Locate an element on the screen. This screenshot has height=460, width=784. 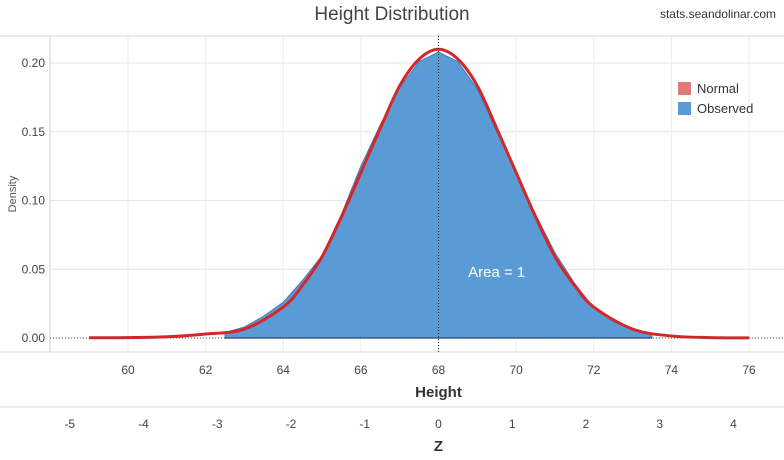
z-tick-label: 2 is located at coordinates (586, 424).